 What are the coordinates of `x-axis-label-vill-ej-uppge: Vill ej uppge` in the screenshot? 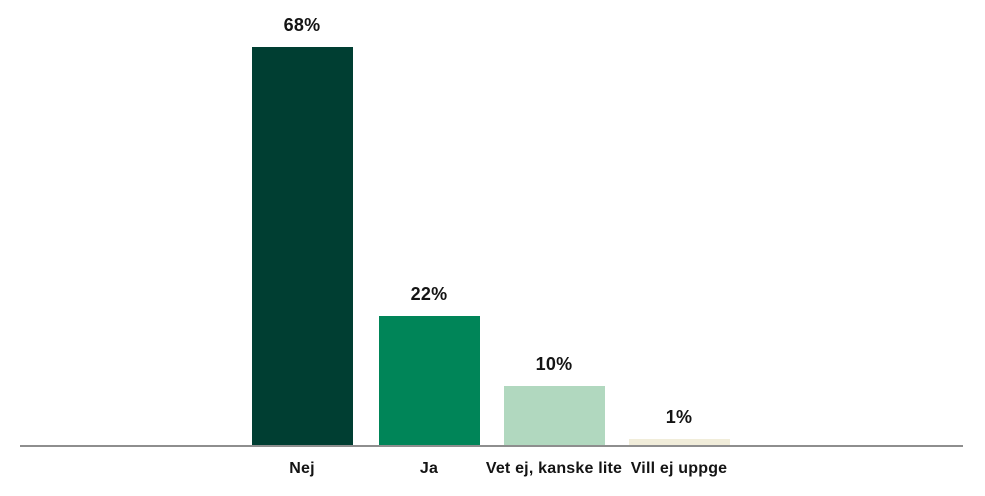 It's located at (679, 468).